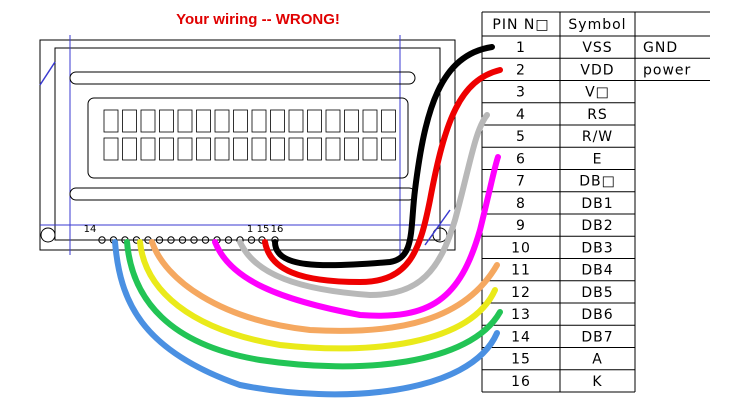  What do you see at coordinates (48, 235) in the screenshot?
I see `mount-hole` at bounding box center [48, 235].